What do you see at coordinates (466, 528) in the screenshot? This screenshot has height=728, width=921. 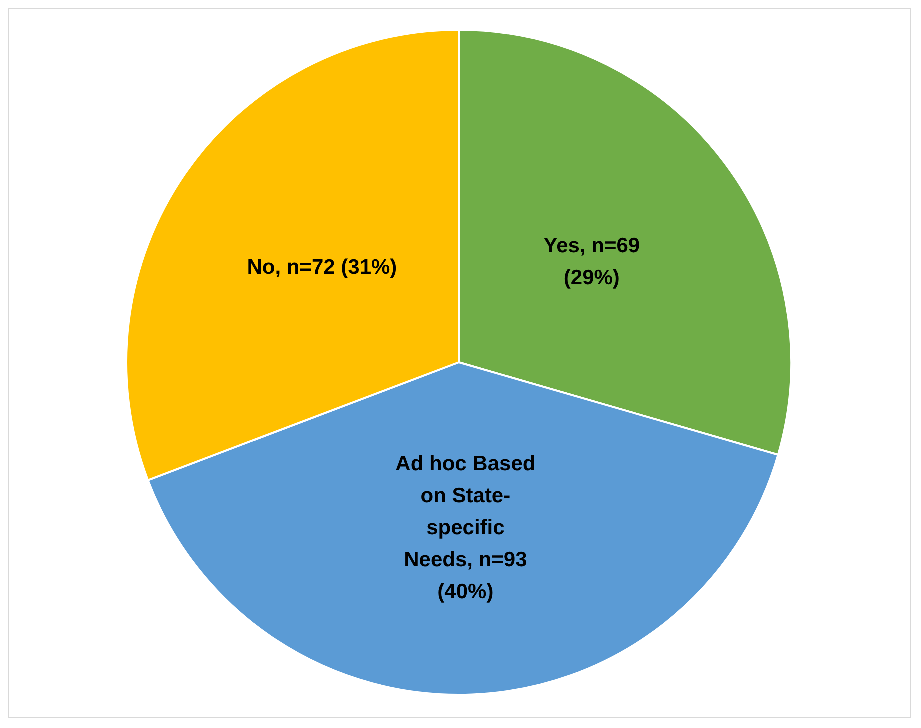 I see `slice-label: Ad hoc Based on State-specific Needs, n=93 (40%)` at bounding box center [466, 528].